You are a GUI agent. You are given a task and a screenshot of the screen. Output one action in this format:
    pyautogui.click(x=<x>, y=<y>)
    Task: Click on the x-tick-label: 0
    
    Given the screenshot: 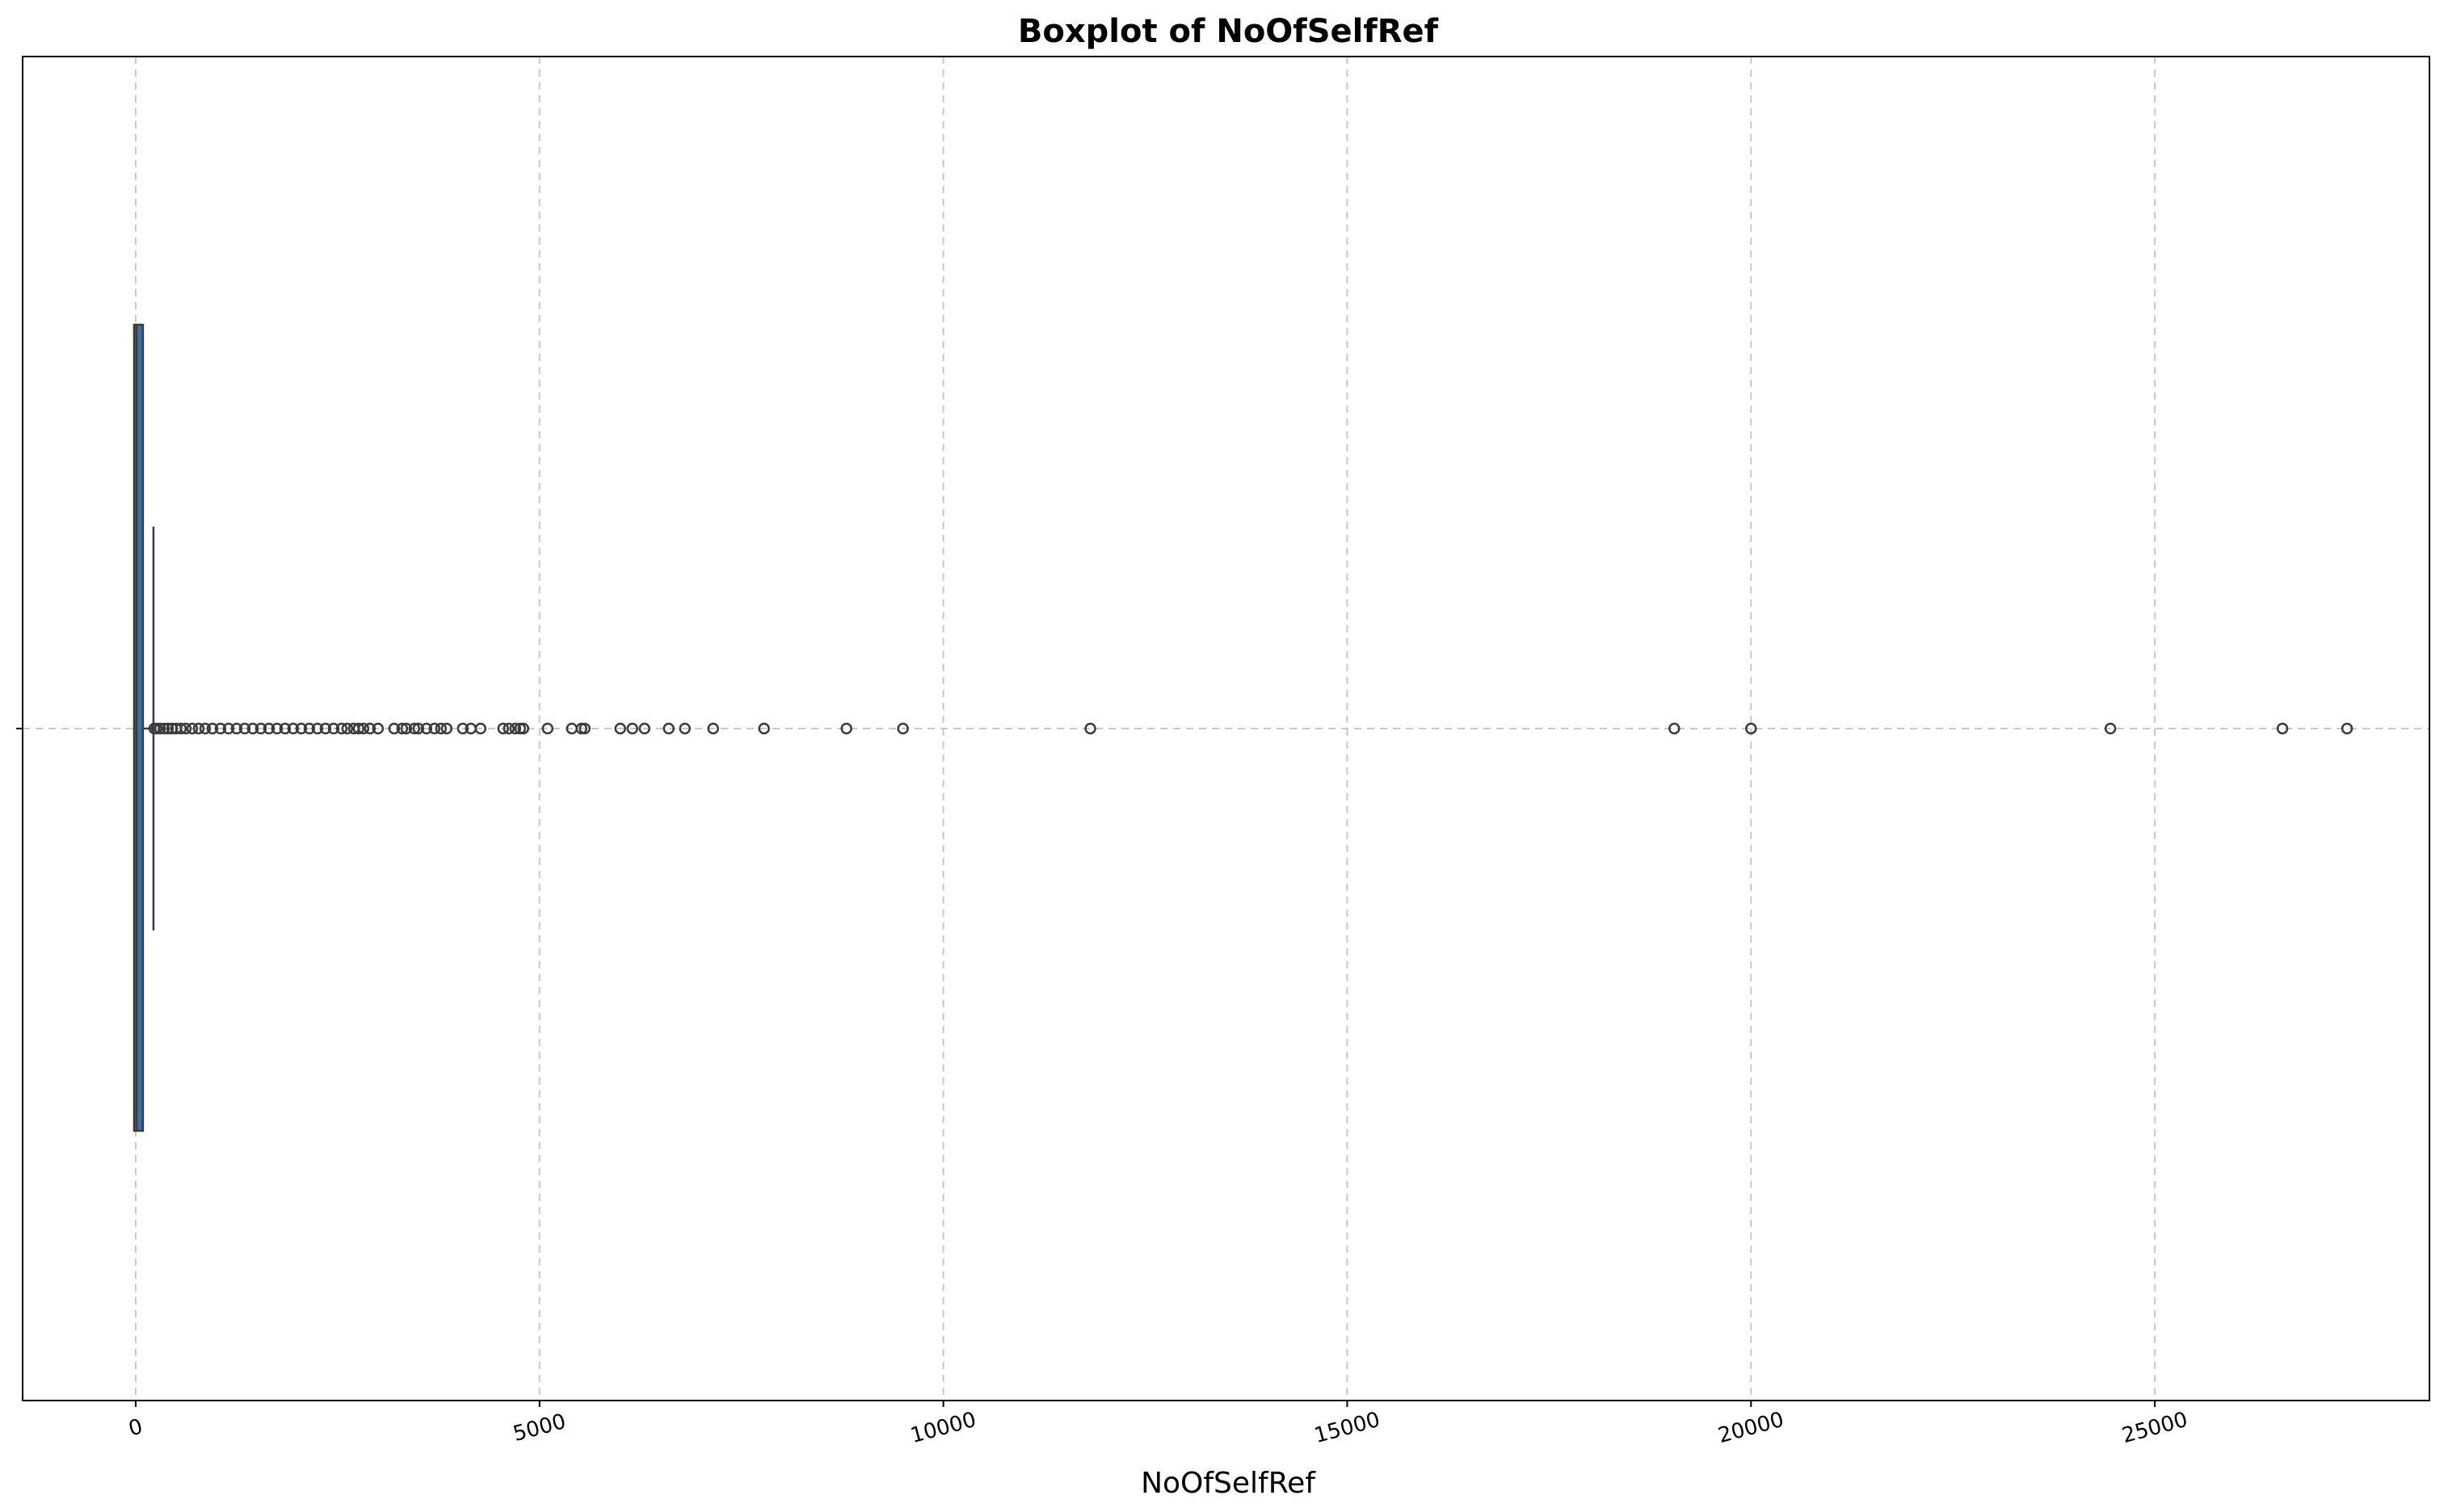 What is the action you would take?
    pyautogui.click(x=135, y=1428)
    